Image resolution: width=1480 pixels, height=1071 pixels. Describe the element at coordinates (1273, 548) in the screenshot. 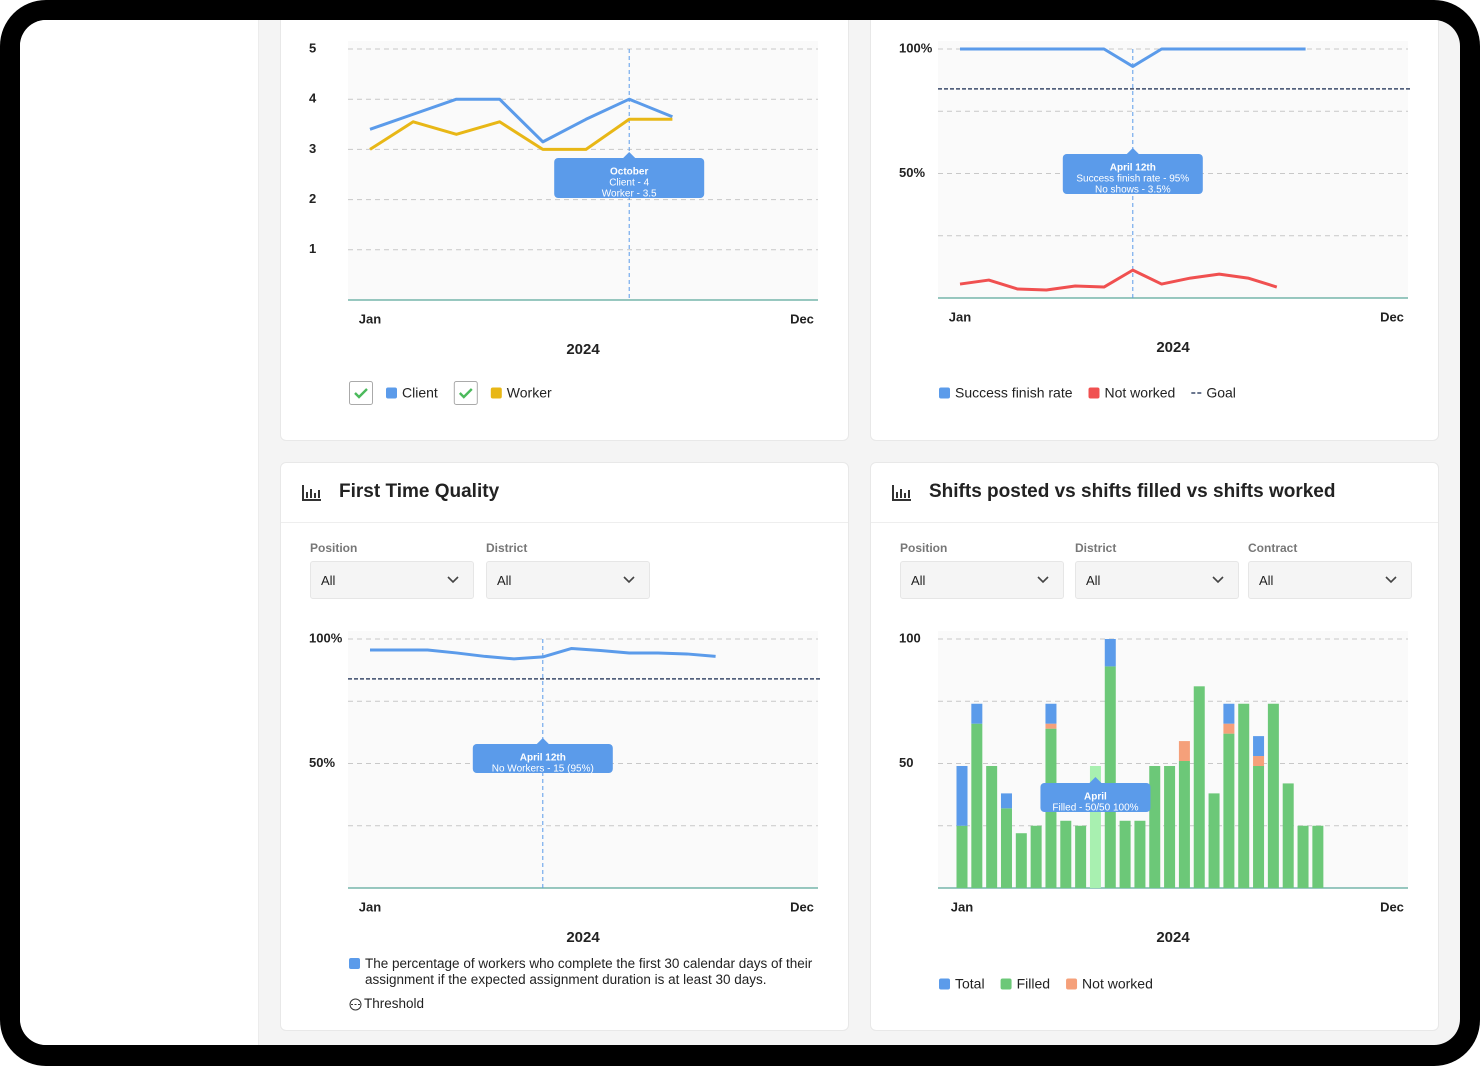

I see `filter-label: Contract` at that location.